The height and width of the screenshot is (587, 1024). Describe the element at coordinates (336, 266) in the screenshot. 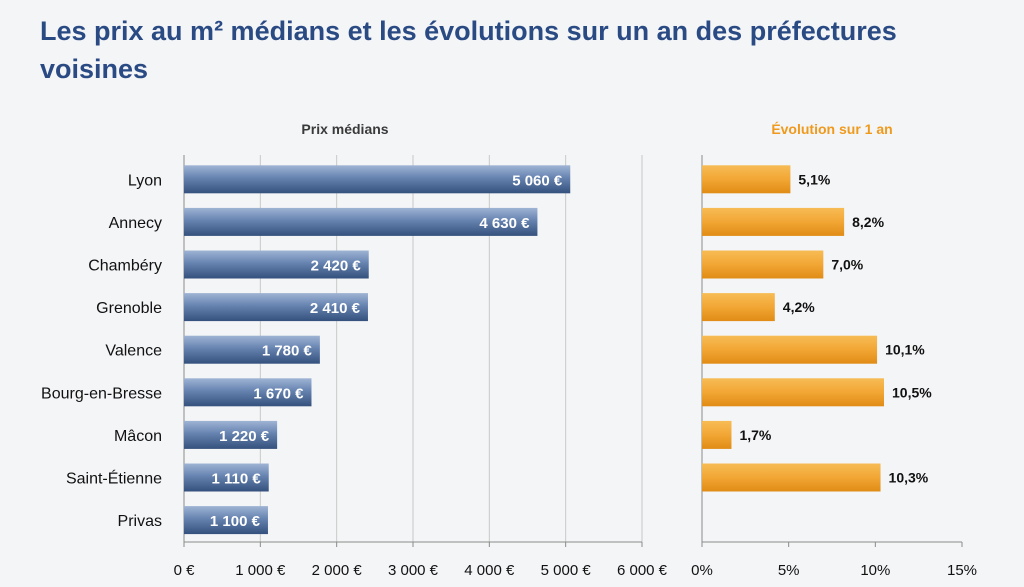

I see `price-value-label: 2 420 €` at that location.